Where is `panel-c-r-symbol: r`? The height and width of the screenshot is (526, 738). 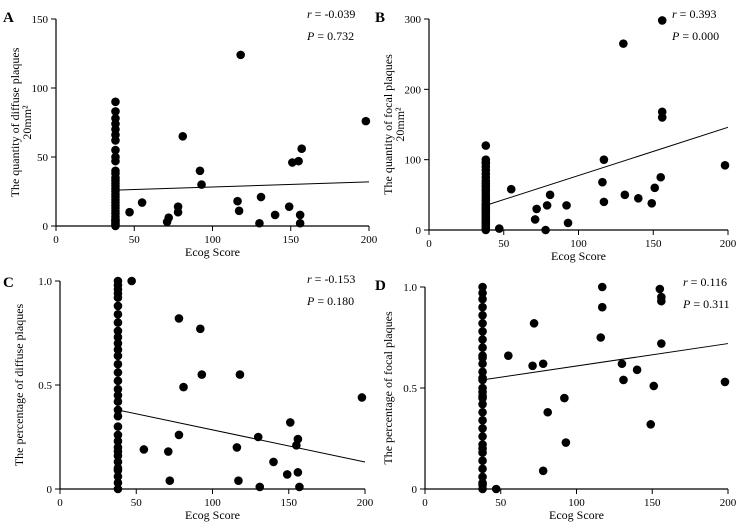
panel-c-r-symbol: r is located at coordinates (309, 279).